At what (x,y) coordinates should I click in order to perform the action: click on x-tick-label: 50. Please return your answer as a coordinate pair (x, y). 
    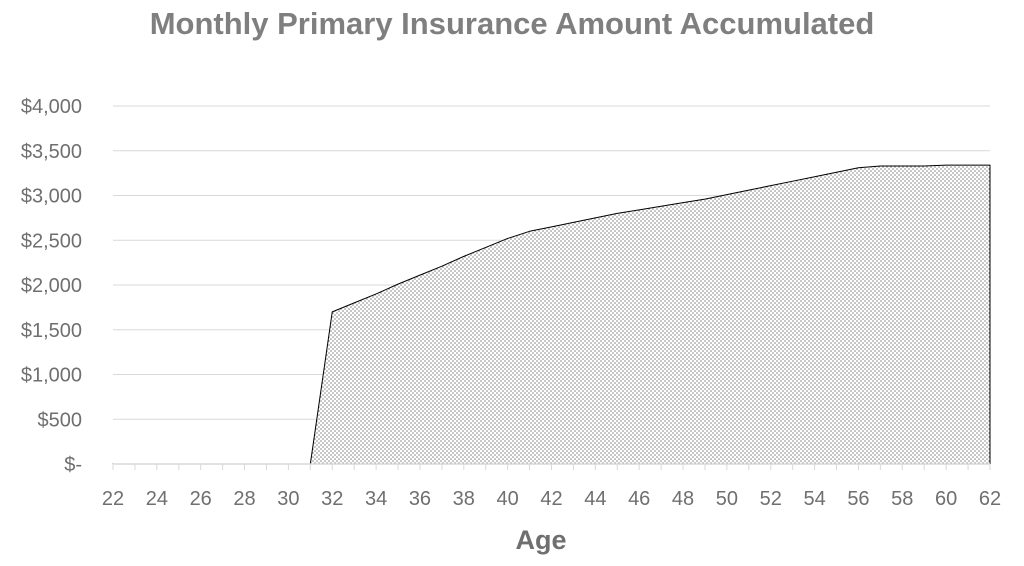
    Looking at the image, I should click on (727, 499).